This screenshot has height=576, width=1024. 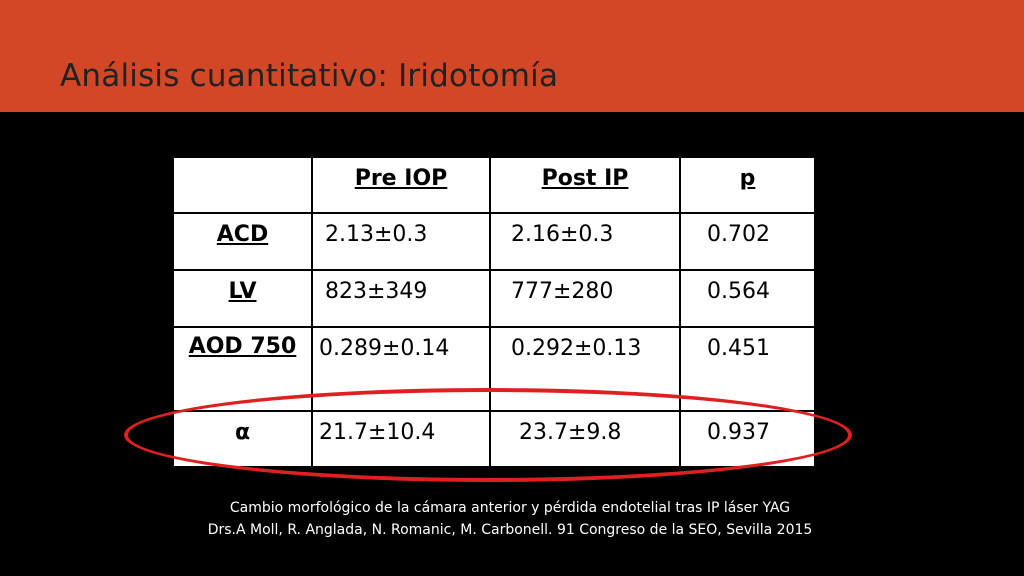 What do you see at coordinates (243, 369) in the screenshot?
I see `row-label: AOD 750` at bounding box center [243, 369].